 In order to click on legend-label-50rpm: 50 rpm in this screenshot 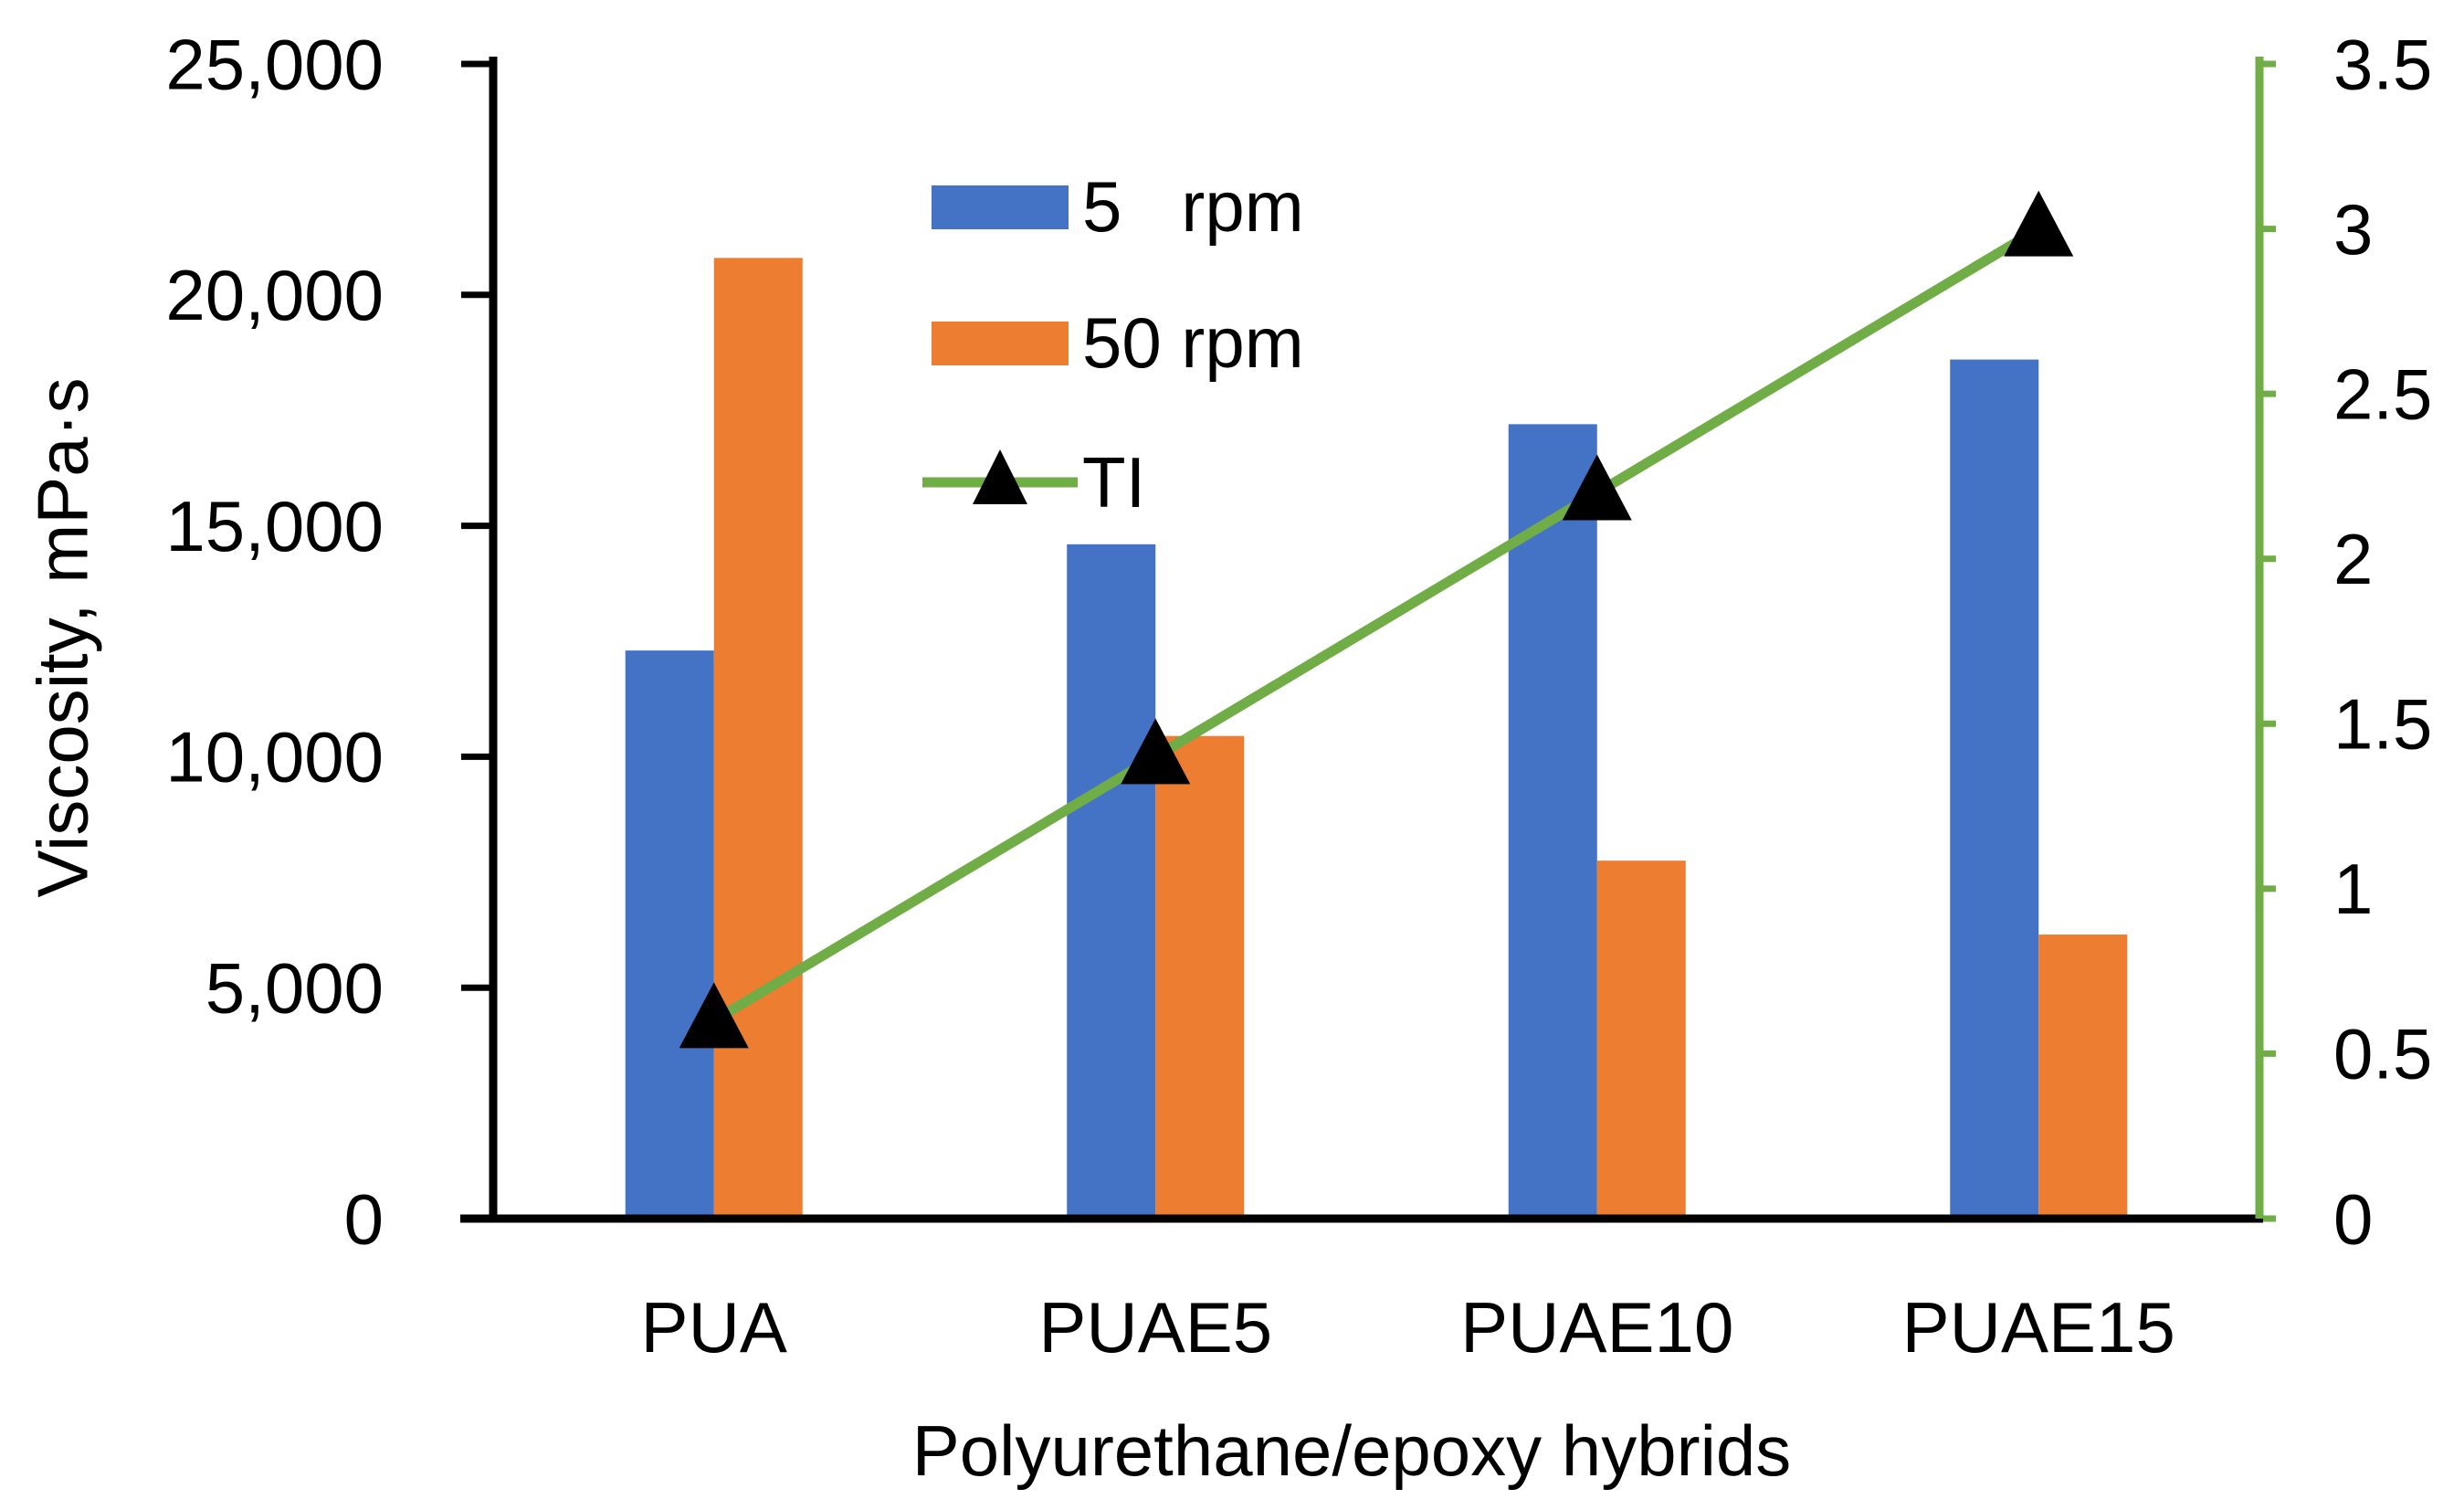, I will do `click(1193, 343)`.